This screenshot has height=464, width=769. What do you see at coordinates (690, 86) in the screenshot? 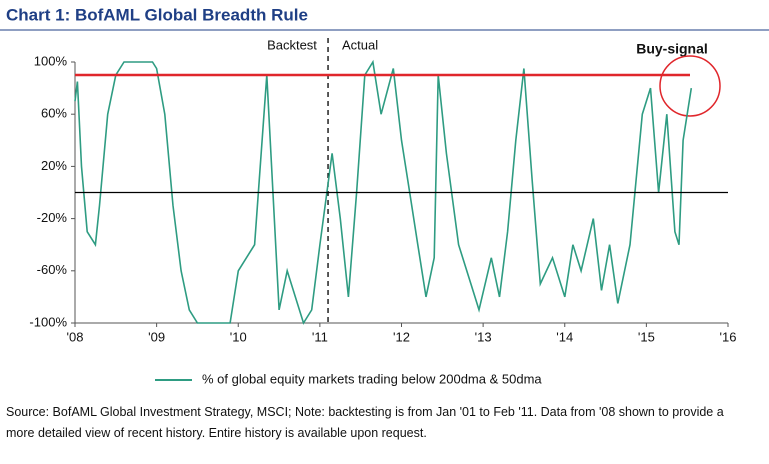
I see `highlight-circle` at bounding box center [690, 86].